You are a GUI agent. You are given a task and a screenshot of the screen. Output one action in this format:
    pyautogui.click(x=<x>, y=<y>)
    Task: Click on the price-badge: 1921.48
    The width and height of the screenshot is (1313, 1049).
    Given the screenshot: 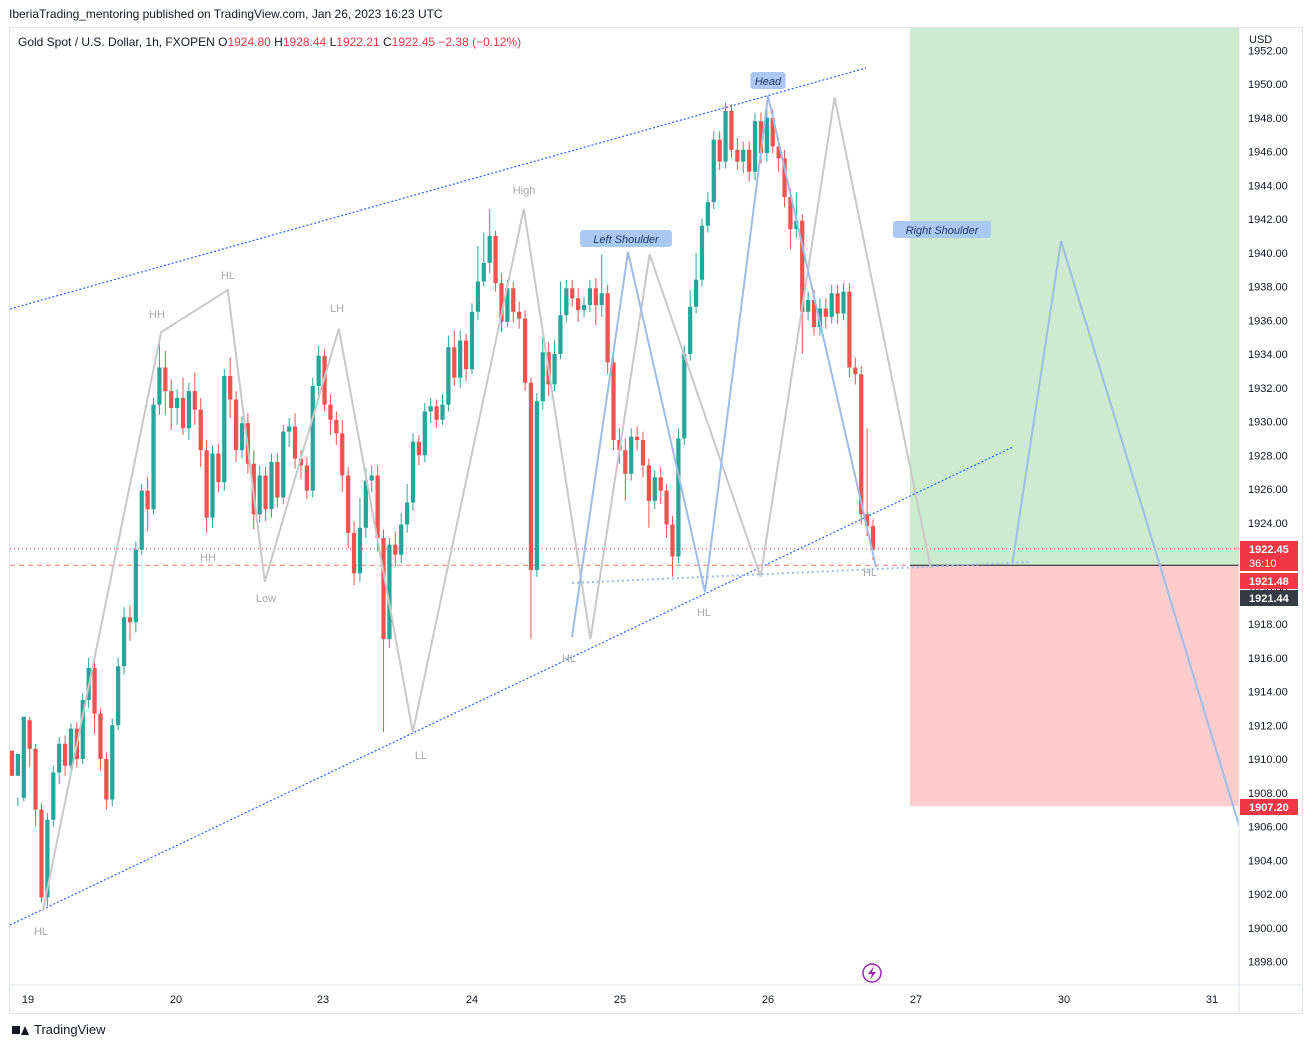 What is the action you would take?
    pyautogui.click(x=1269, y=581)
    